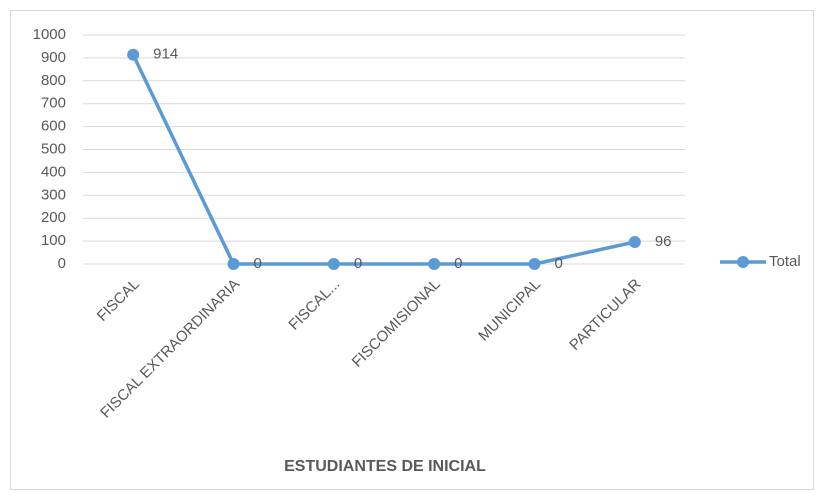 The width and height of the screenshot is (823, 501). Describe the element at coordinates (53, 148) in the screenshot. I see `y-tick-label: 500` at that location.